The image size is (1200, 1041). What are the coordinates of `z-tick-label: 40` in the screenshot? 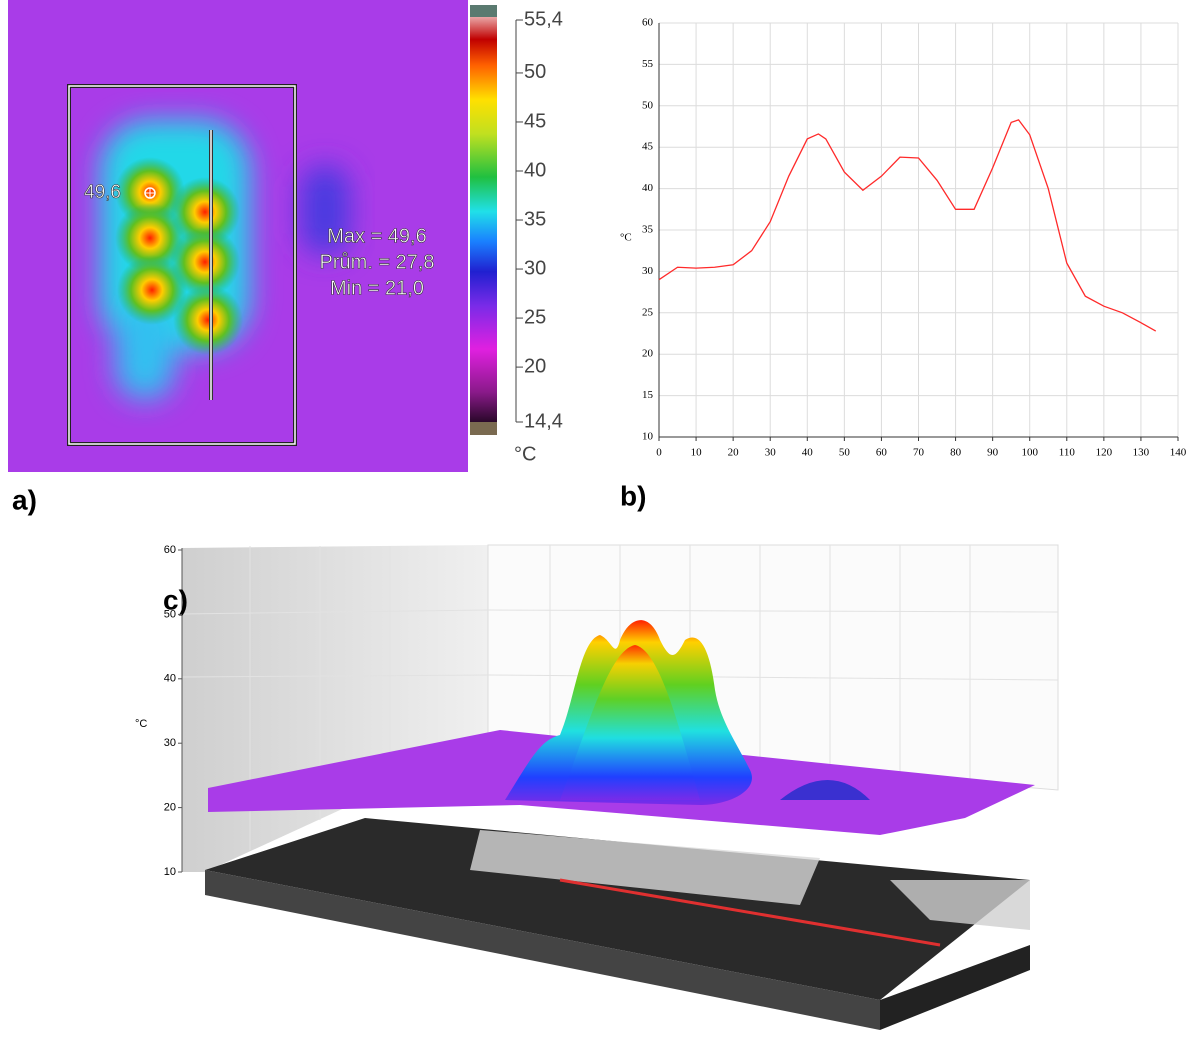 It's located at (170, 679).